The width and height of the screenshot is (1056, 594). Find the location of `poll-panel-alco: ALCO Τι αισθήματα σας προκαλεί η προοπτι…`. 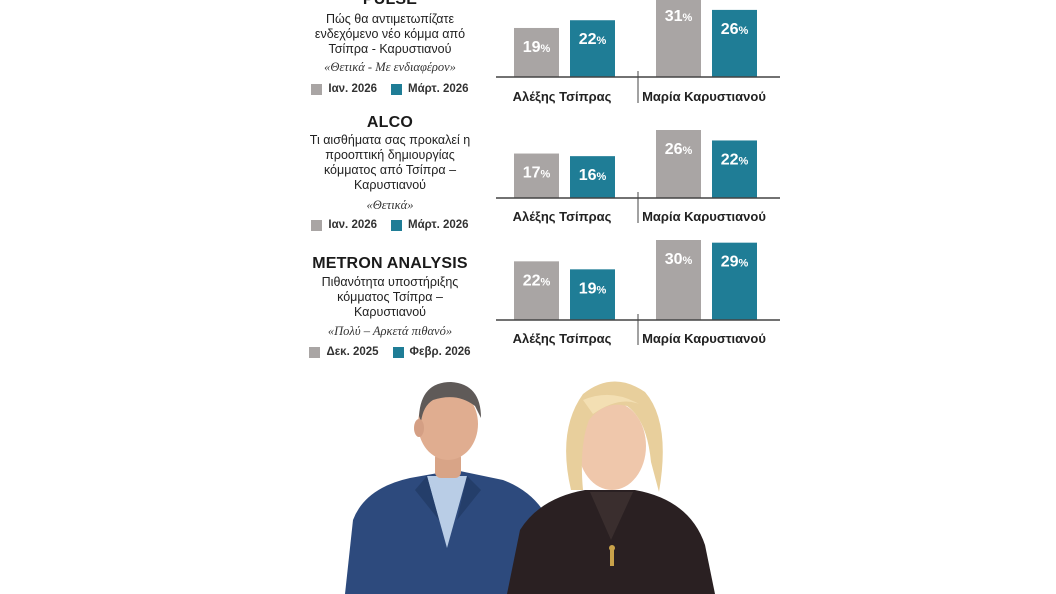

poll-panel-alco: ALCO Τι αισθήματα σας προκαλεί η προοπτι… is located at coordinates (545, 174).